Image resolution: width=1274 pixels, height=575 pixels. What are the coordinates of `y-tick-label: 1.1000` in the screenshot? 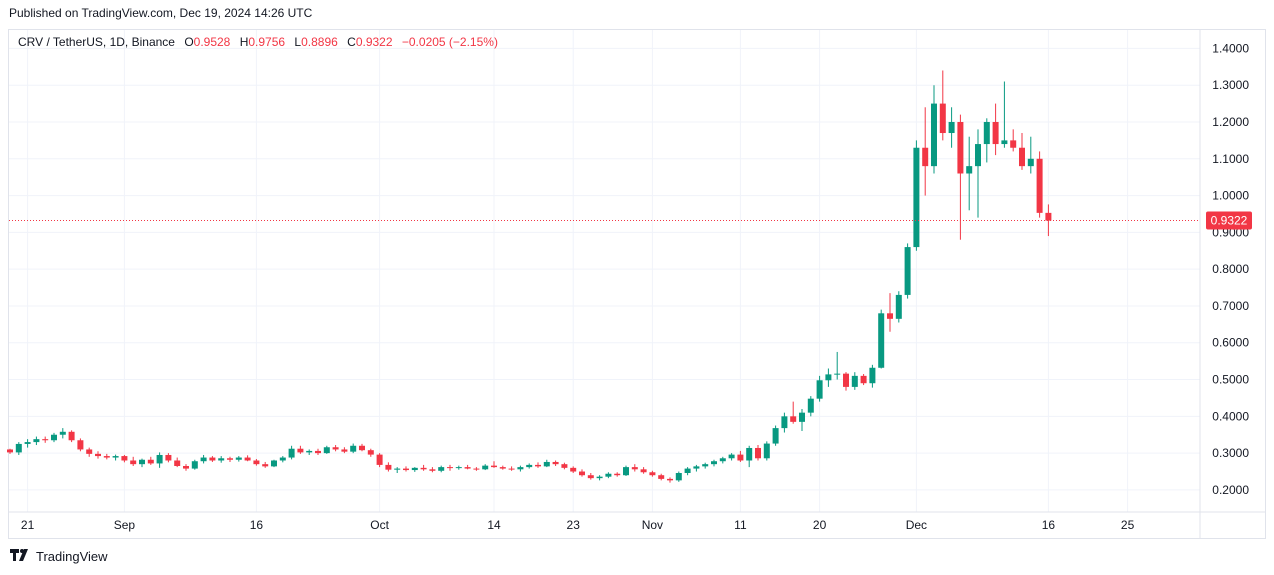 It's located at (1230, 159).